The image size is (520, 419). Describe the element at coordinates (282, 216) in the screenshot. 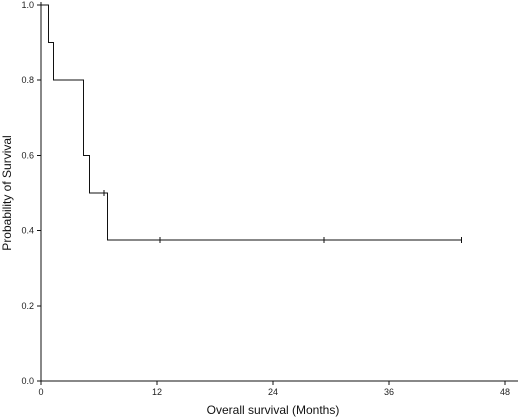

I see `censor-marks` at that location.